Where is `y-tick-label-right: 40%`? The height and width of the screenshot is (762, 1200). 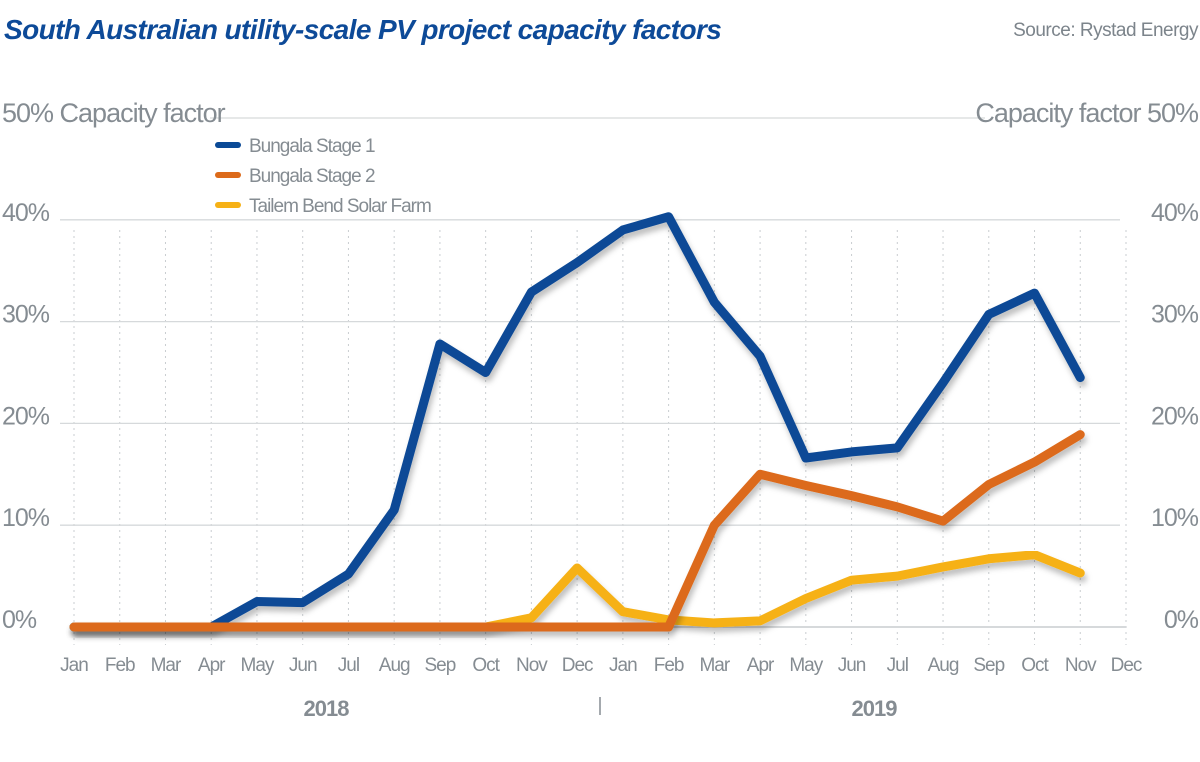
y-tick-label-right: 40% is located at coordinates (1175, 213).